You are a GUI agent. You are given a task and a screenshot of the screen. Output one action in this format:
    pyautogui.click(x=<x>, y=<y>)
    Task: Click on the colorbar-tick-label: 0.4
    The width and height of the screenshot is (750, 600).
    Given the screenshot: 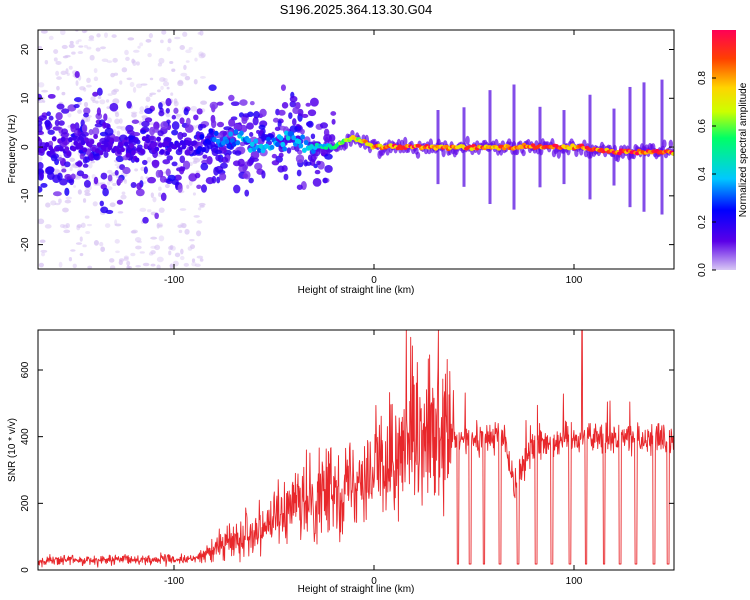 What is the action you would take?
    pyautogui.click(x=702, y=174)
    